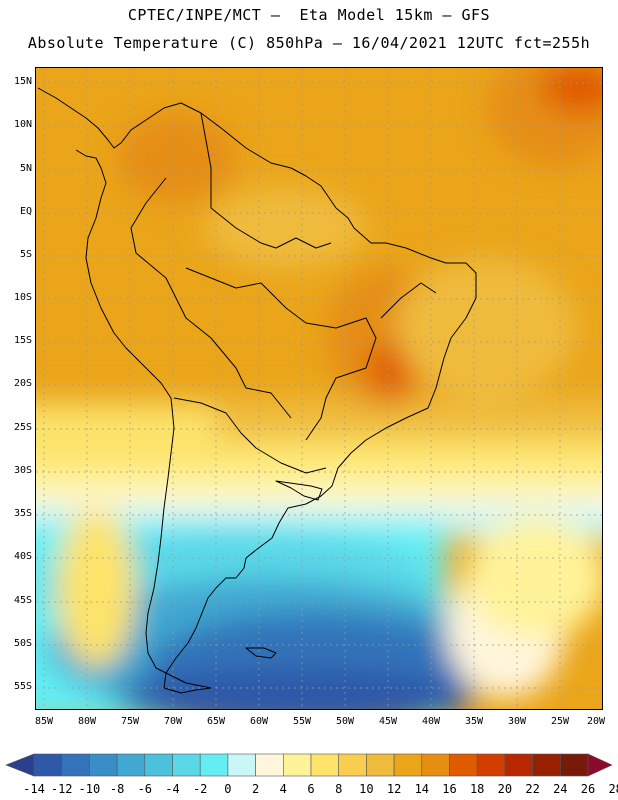 The height and width of the screenshot is (800, 618). Describe the element at coordinates (596, 721) in the screenshot. I see `lon-label: 20W` at that location.